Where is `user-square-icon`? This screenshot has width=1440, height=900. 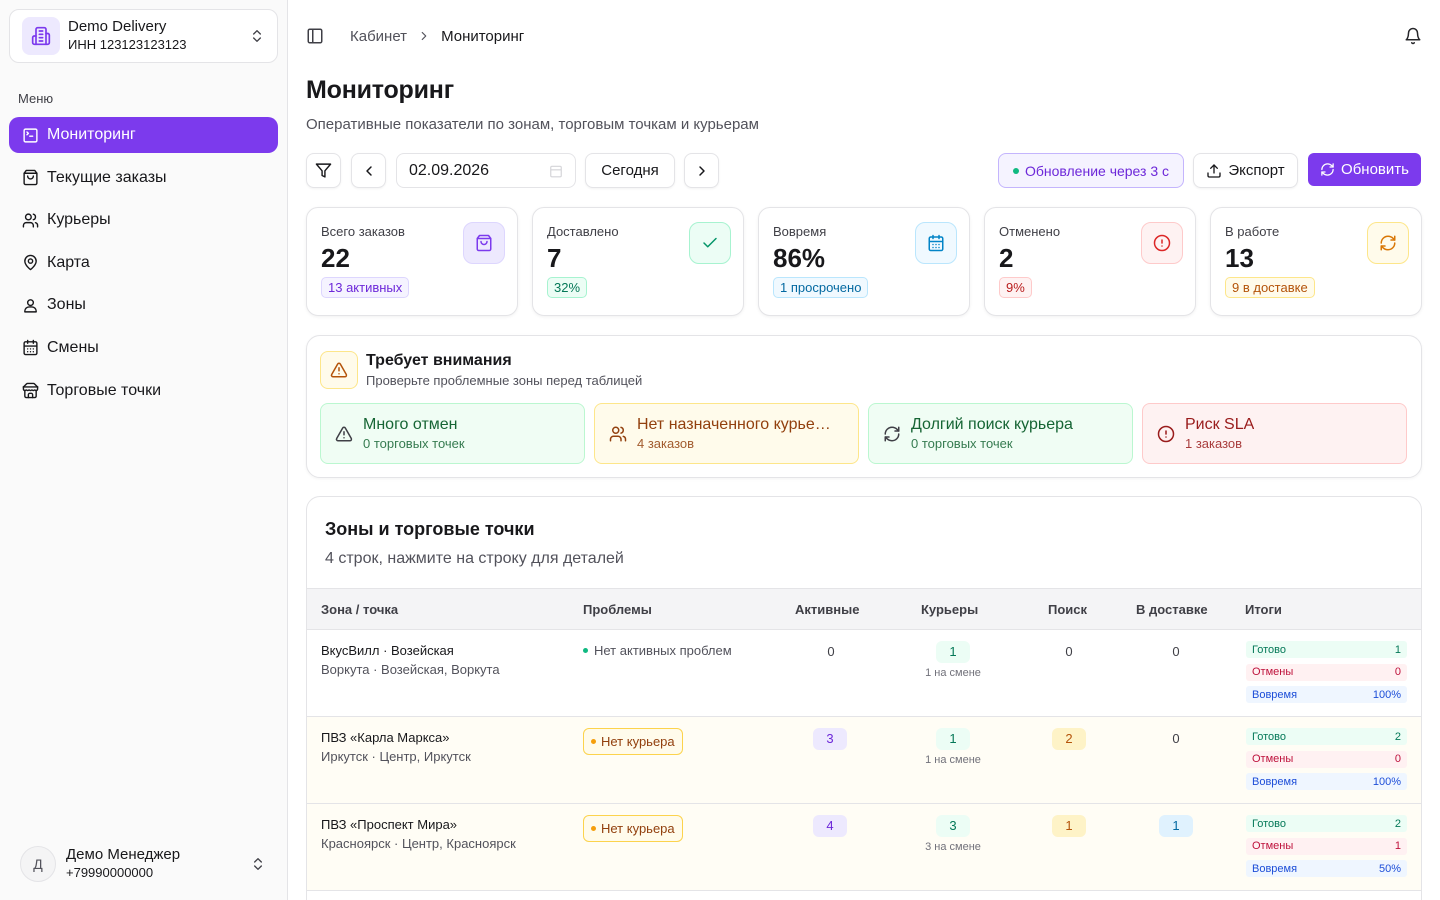 user-square-icon is located at coordinates (30, 305).